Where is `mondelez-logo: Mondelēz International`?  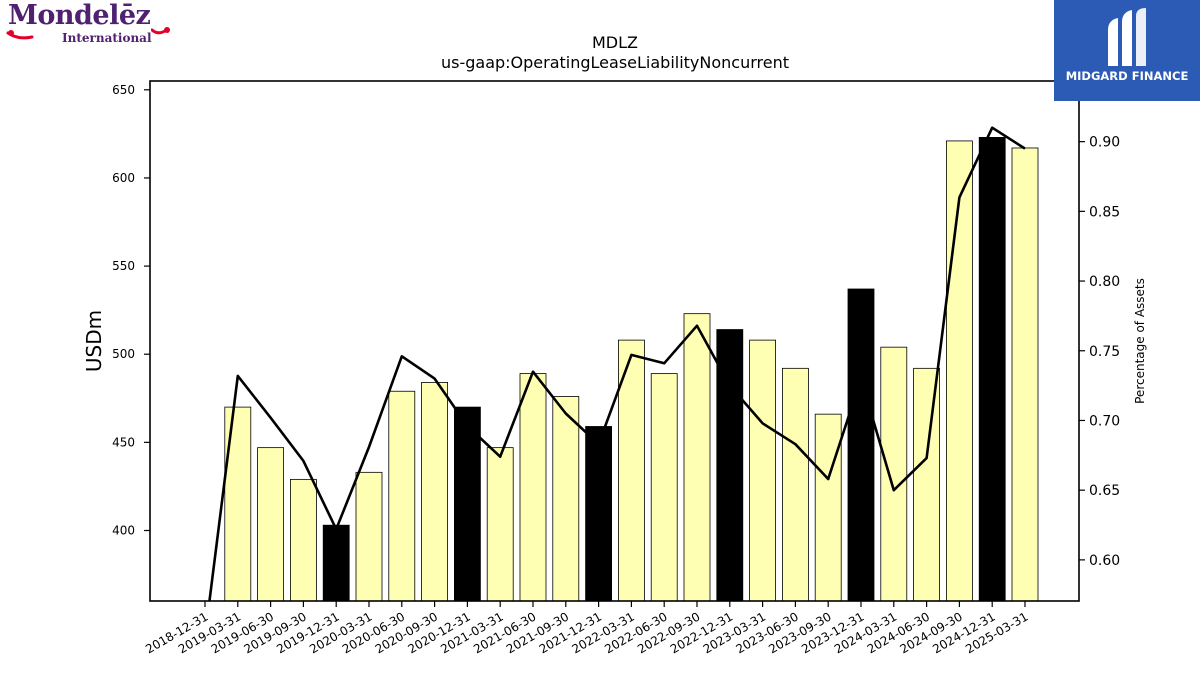
mondelez-logo: Mondelēz International is located at coordinates (88, 24).